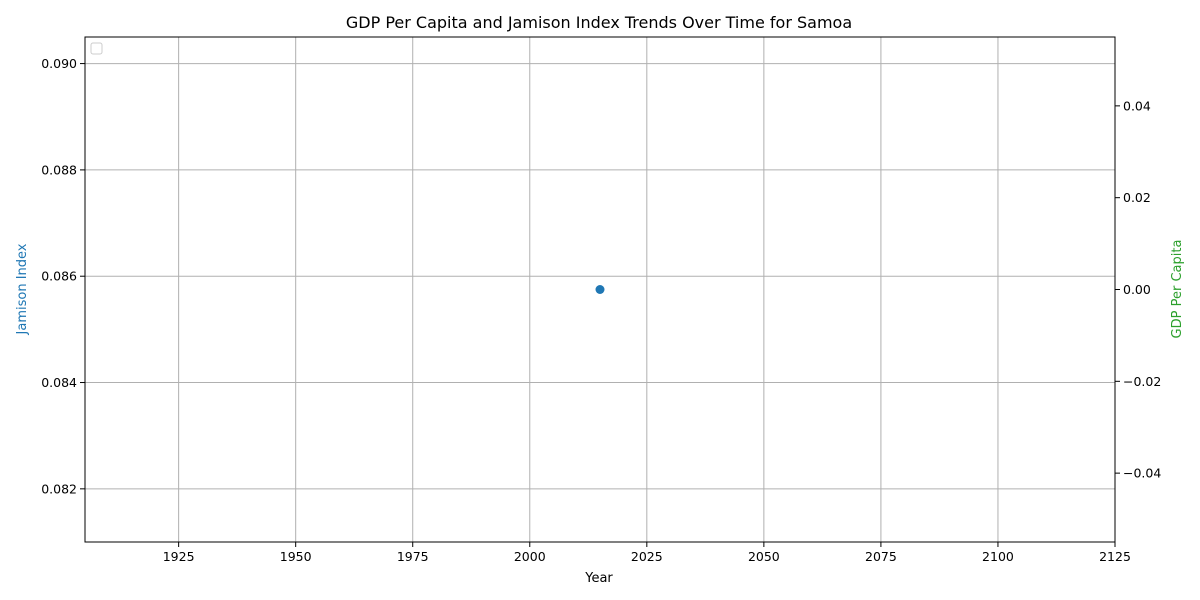  What do you see at coordinates (59, 63) in the screenshot?
I see `y-left-tick-label: 0.090` at bounding box center [59, 63].